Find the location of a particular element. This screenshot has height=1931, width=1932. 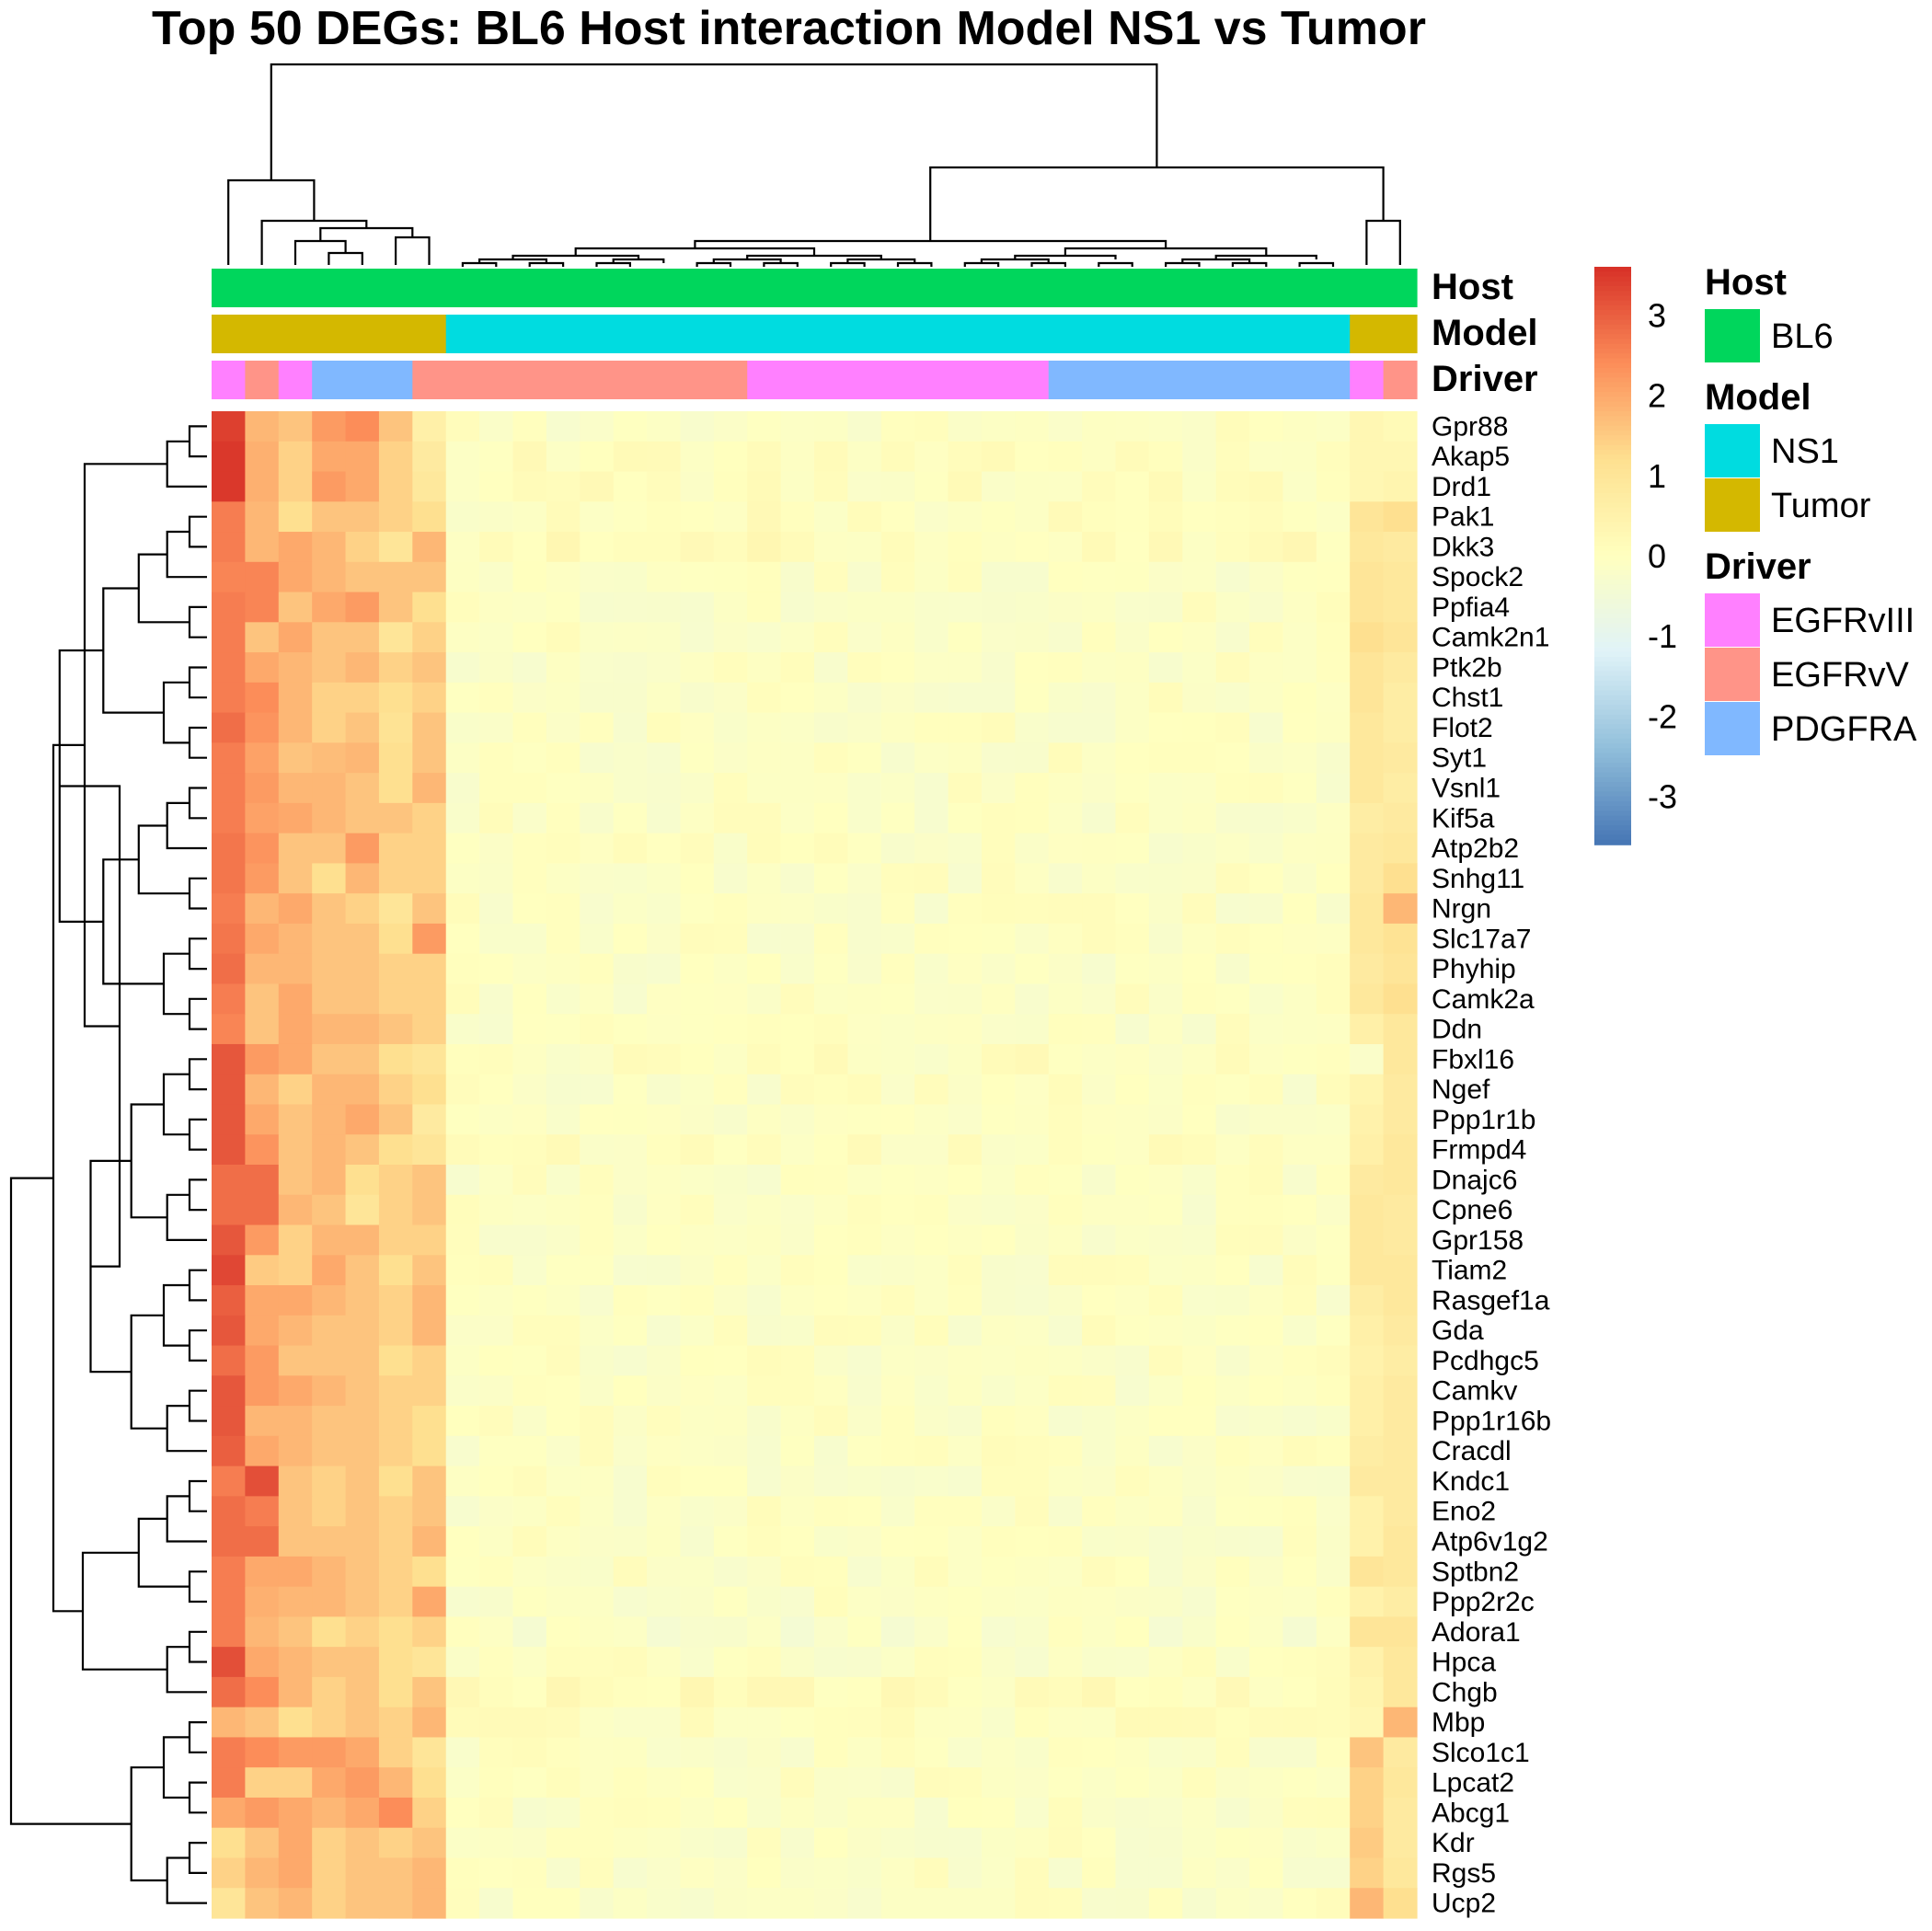

legend-title: Driver is located at coordinates (1758, 567).